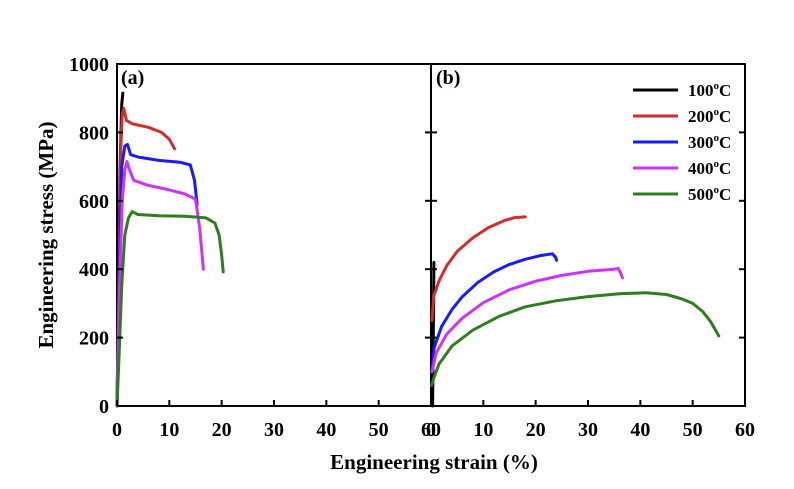  Describe the element at coordinates (640, 430) in the screenshot. I see `x-tick-label-b-40: 40` at that location.